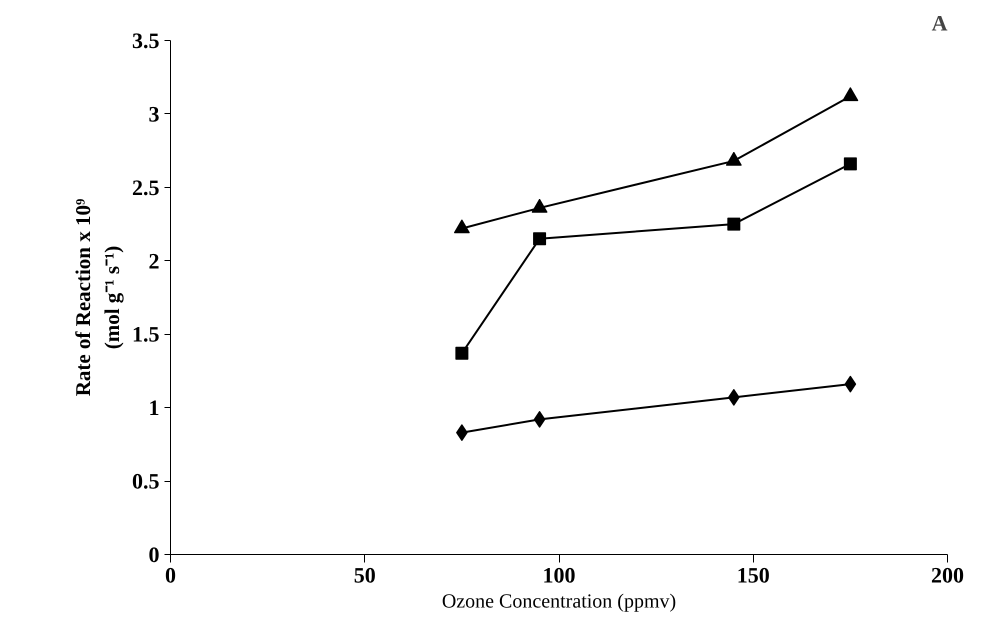 The width and height of the screenshot is (981, 644). Describe the element at coordinates (947, 575) in the screenshot. I see `x-tick-label: 200` at that location.